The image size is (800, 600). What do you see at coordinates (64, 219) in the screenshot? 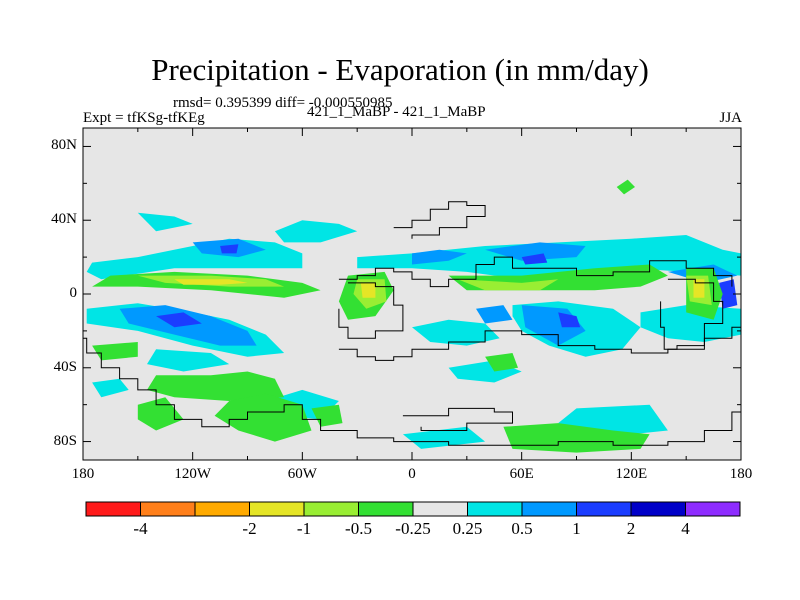
I see `y-tick-label: 40N` at bounding box center [64, 219].